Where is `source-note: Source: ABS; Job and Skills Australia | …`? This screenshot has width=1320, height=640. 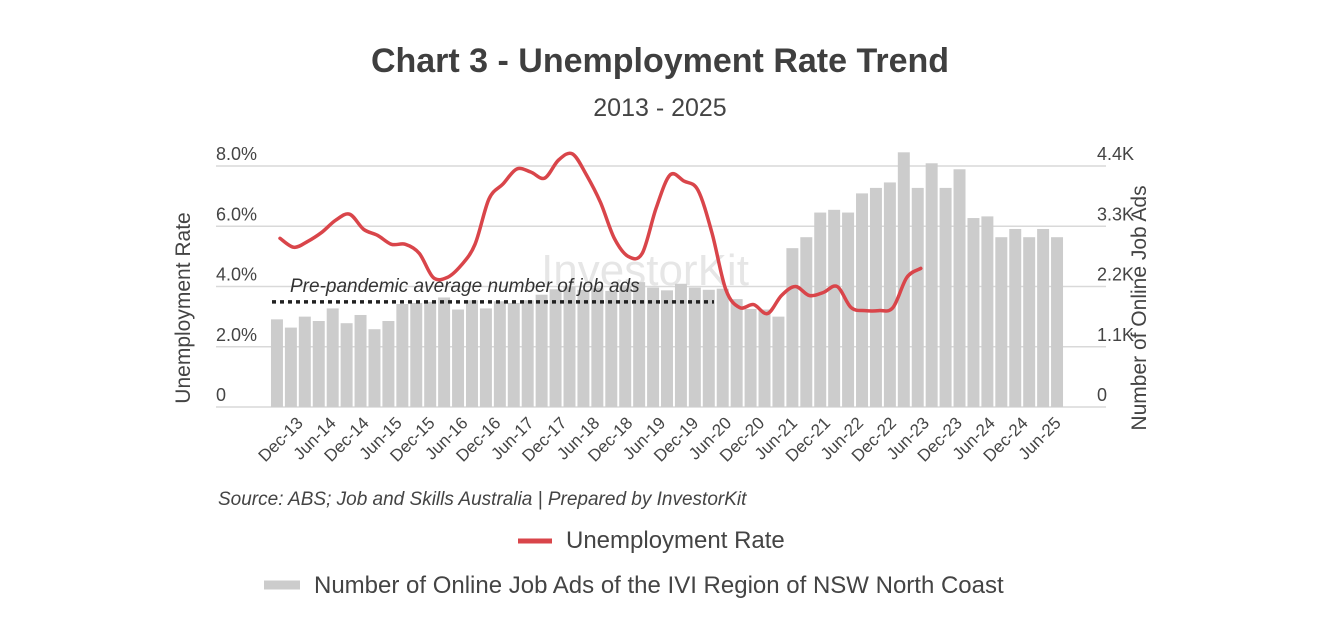
source-note: Source: ABS; Job and Skills Australia | … is located at coordinates (482, 499).